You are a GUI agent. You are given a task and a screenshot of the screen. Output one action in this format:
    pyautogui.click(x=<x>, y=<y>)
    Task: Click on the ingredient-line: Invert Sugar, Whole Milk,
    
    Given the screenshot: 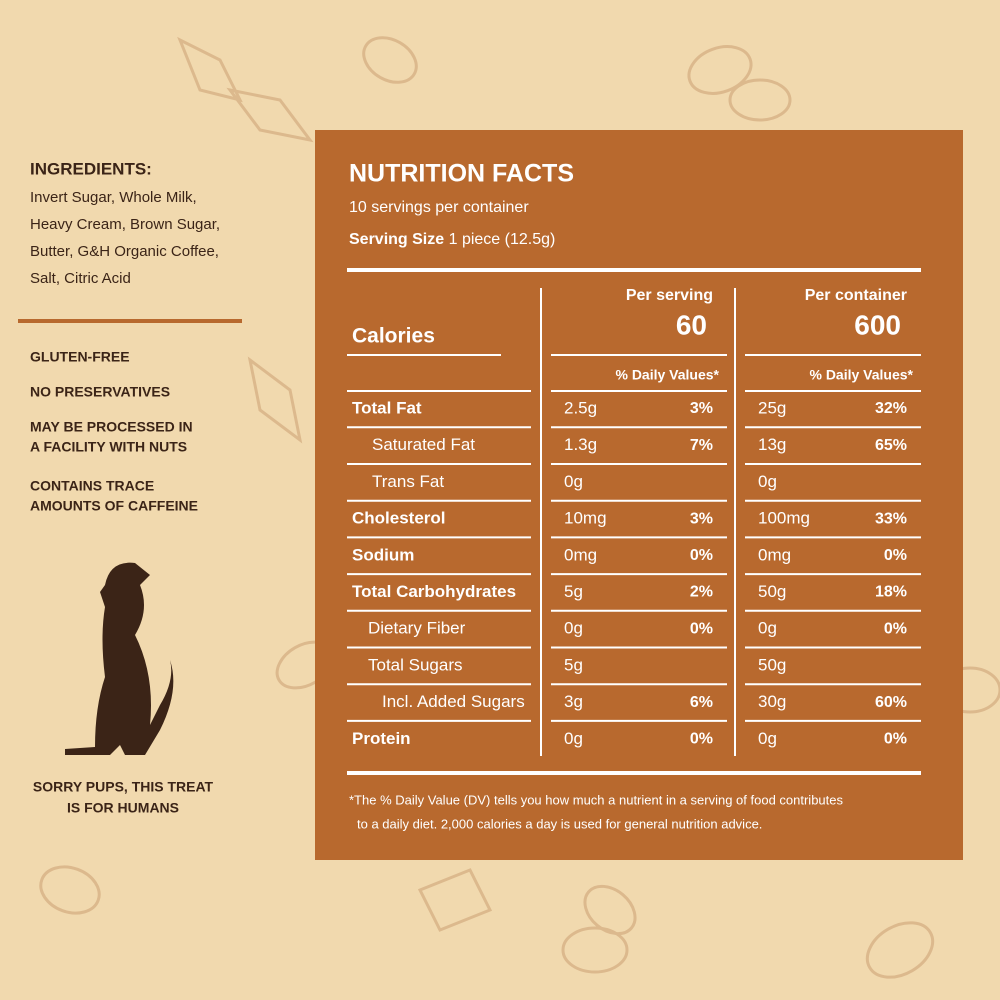 What is the action you would take?
    pyautogui.click(x=113, y=197)
    